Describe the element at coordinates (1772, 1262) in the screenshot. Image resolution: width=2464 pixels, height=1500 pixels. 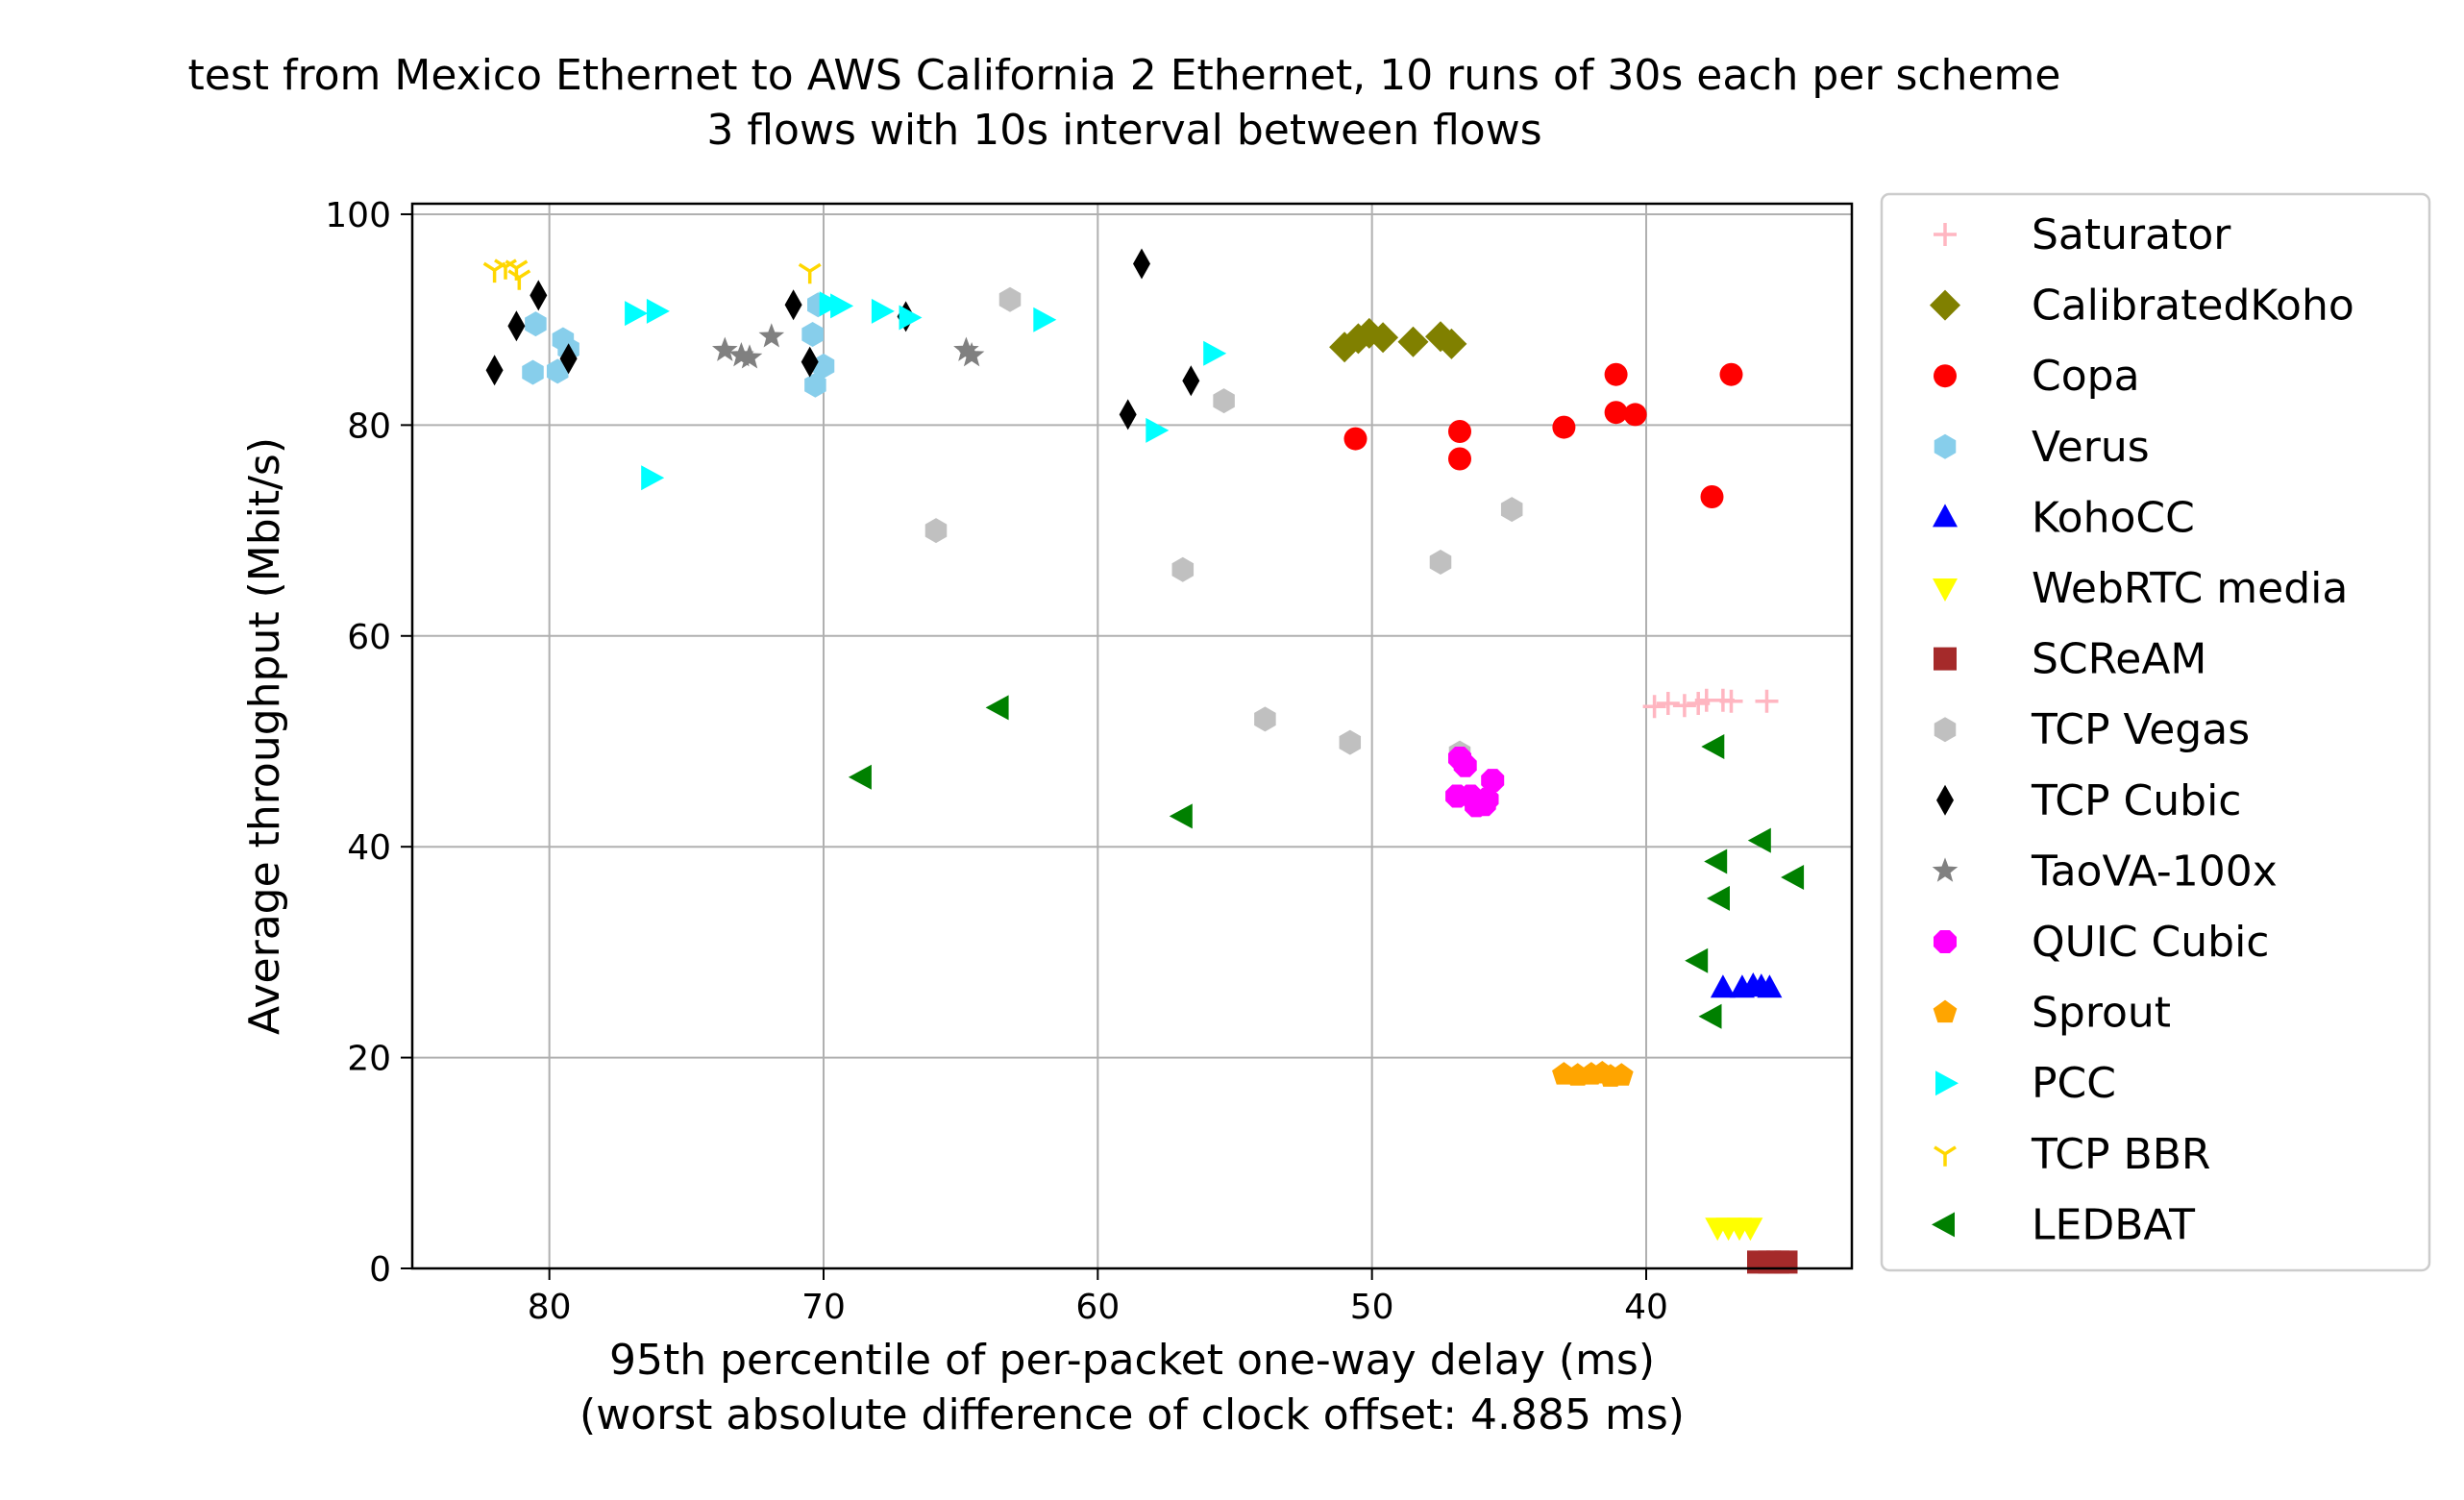
I see `series-scream` at that location.